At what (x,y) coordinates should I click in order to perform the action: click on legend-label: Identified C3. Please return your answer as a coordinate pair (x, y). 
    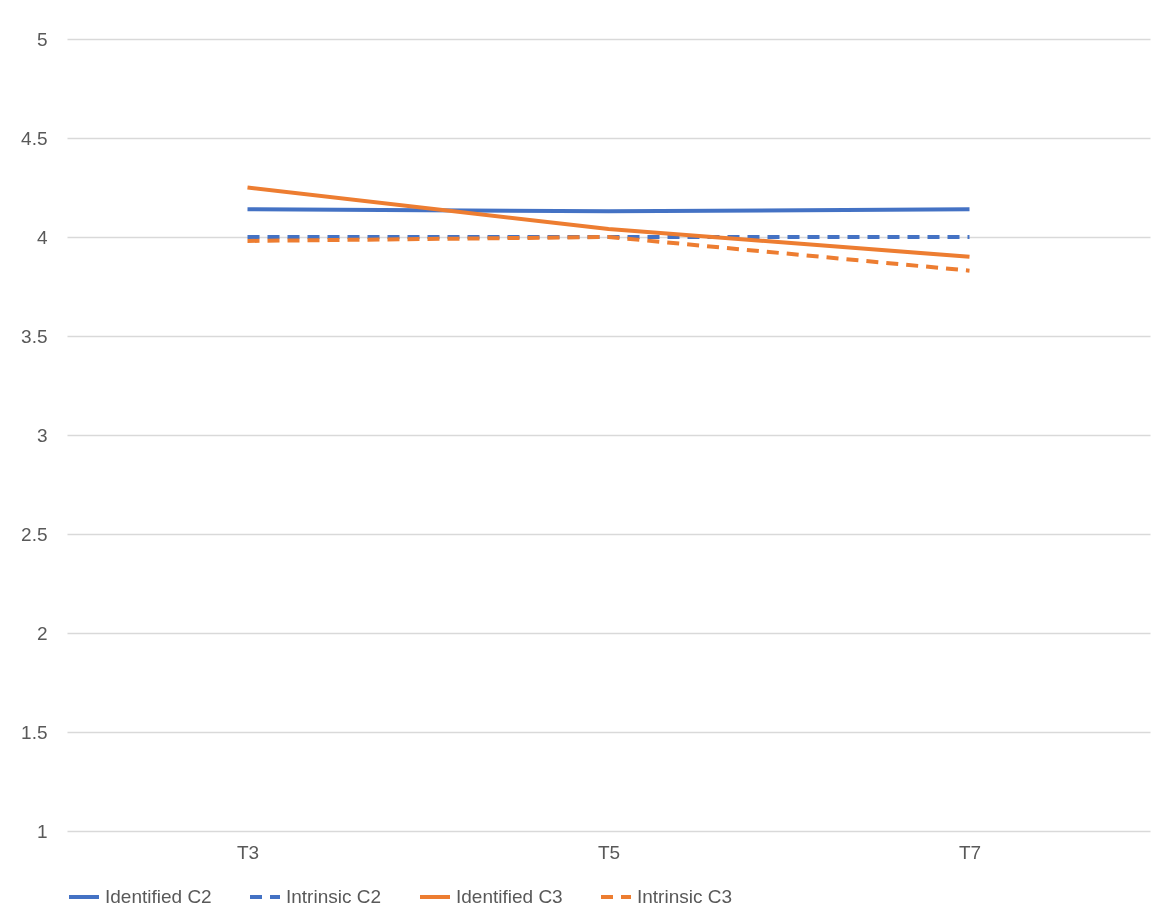
    Looking at the image, I should click on (509, 896).